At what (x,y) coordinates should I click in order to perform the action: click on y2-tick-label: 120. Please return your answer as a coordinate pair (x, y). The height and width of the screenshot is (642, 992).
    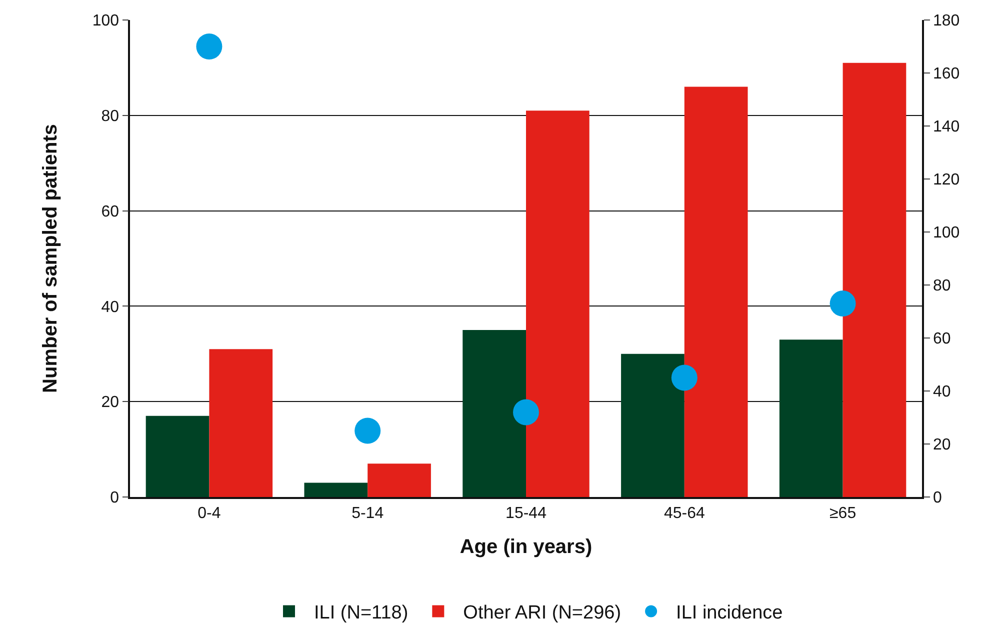
    Looking at the image, I should click on (946, 180).